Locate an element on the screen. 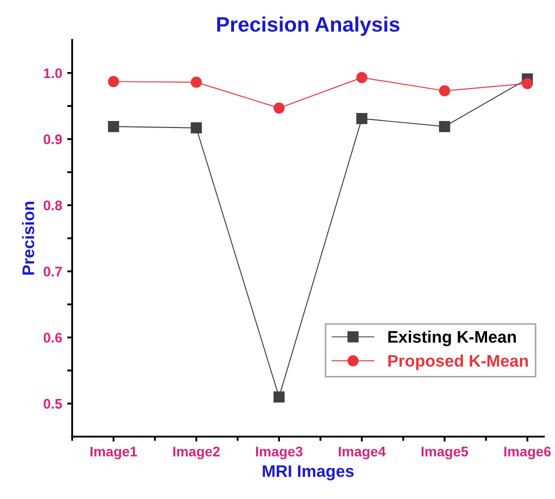 This screenshot has height=499, width=555. y-tick-label: 0.5 is located at coordinates (53, 403).